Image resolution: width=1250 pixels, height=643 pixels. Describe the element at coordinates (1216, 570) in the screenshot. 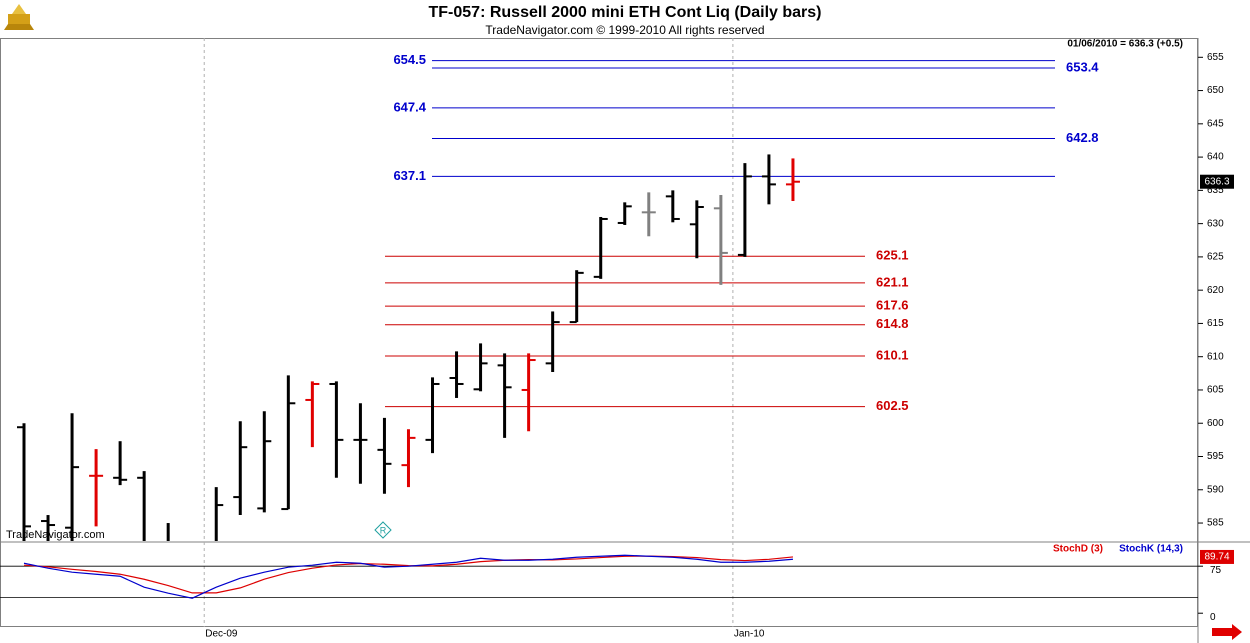

I see `y-tick-label: 75` at that location.